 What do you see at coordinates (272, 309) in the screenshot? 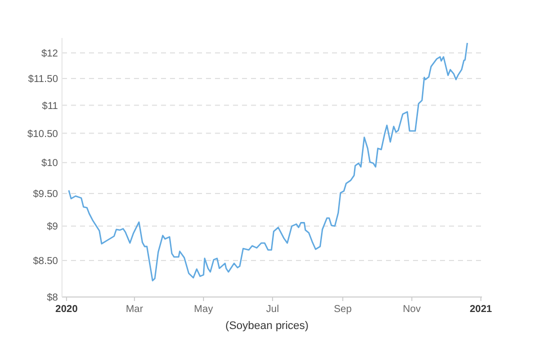
I see `x-tick-label: Jul` at bounding box center [272, 309].